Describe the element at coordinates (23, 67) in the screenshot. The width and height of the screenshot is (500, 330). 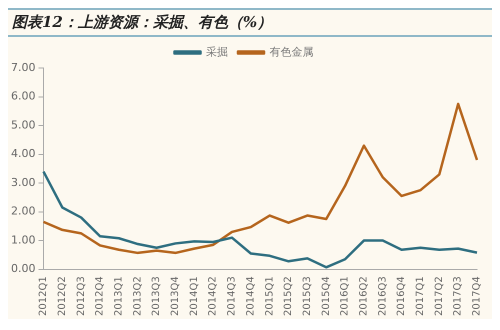
I see `y-tick-label: 7.00` at that location.